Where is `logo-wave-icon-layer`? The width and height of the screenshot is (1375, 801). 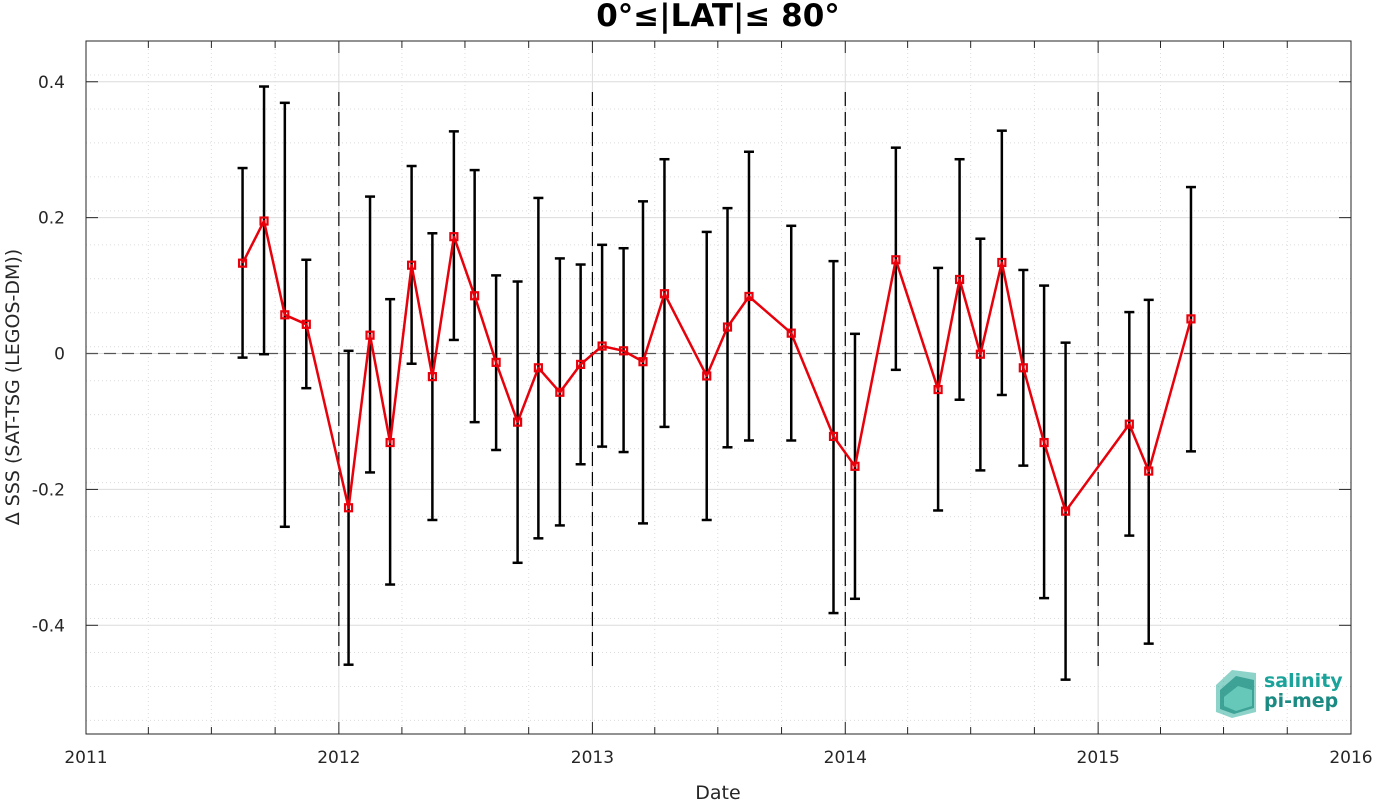 logo-wave-icon-layer is located at coordinates (1238, 698).